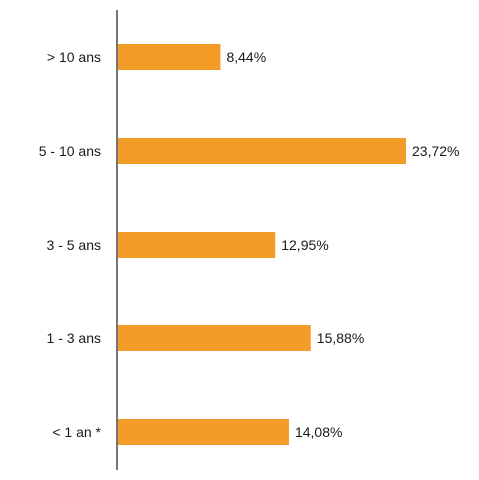  What do you see at coordinates (435, 151) in the screenshot?
I see `value-label-1: 23,72%` at bounding box center [435, 151].